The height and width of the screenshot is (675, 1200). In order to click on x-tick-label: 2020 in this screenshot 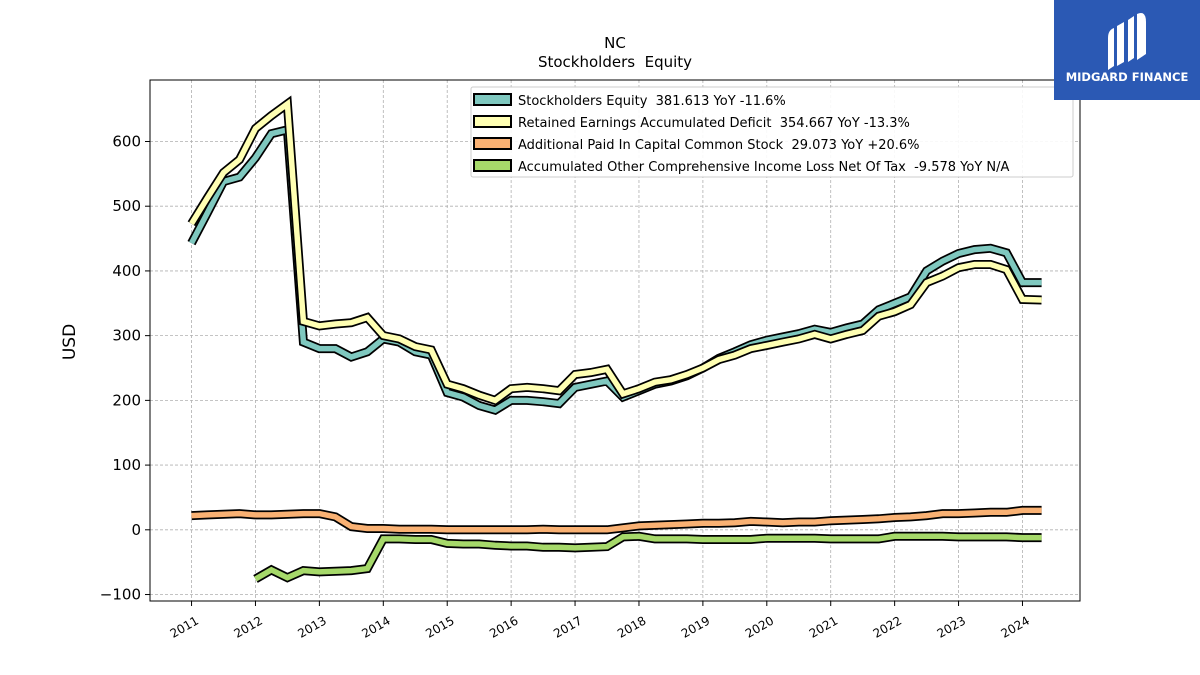, I will do `click(759, 626)`.